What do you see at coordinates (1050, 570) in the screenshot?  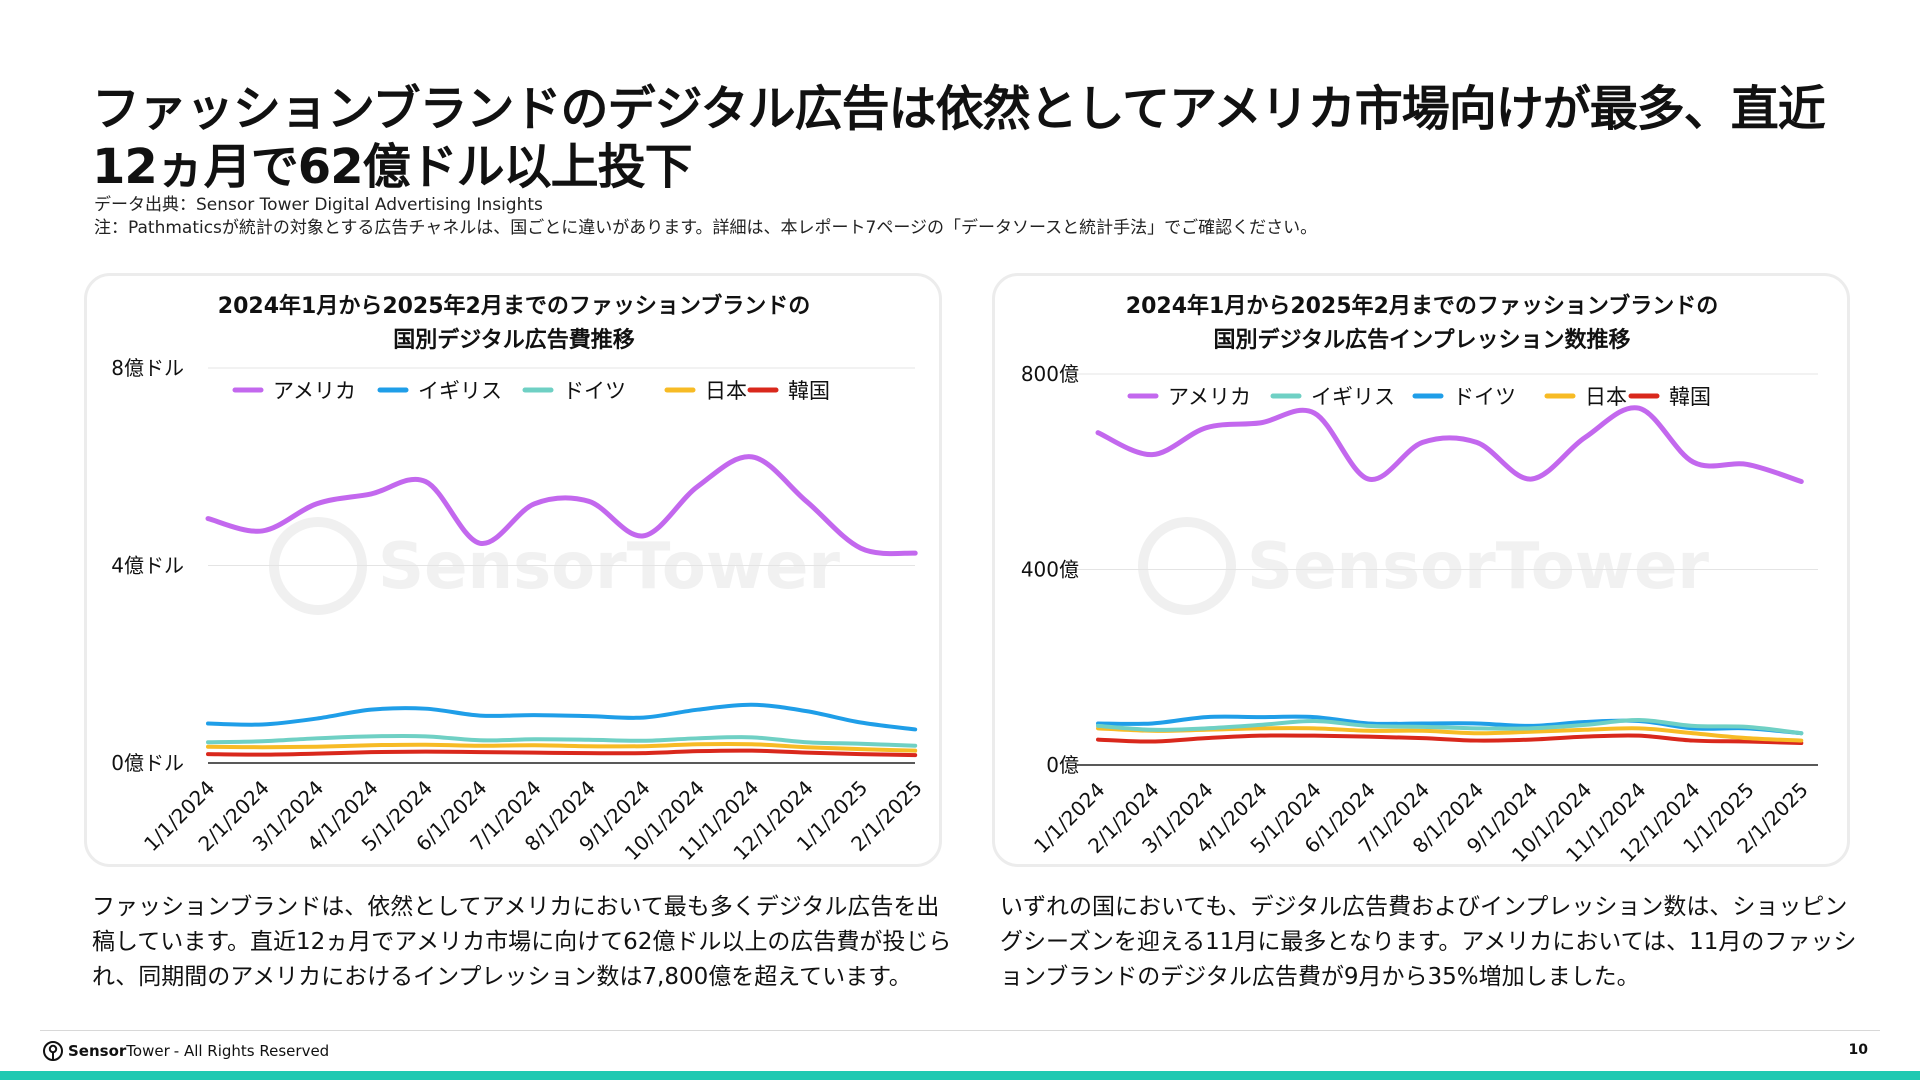 I see `y-tick-label: 400億` at bounding box center [1050, 570].